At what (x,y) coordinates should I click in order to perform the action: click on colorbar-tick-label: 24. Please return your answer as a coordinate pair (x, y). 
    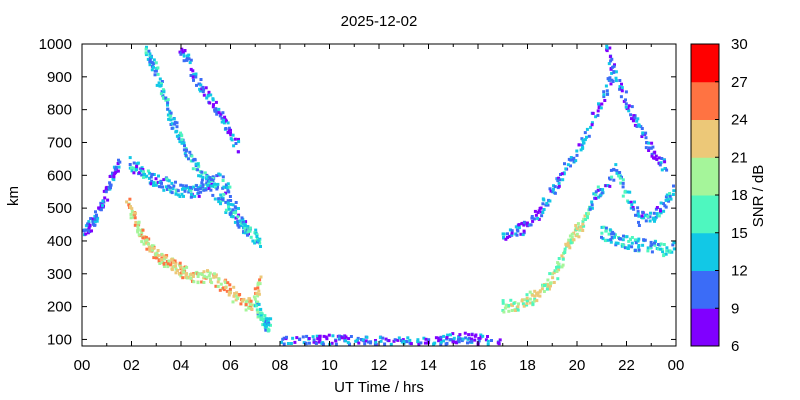
    Looking at the image, I should click on (739, 120).